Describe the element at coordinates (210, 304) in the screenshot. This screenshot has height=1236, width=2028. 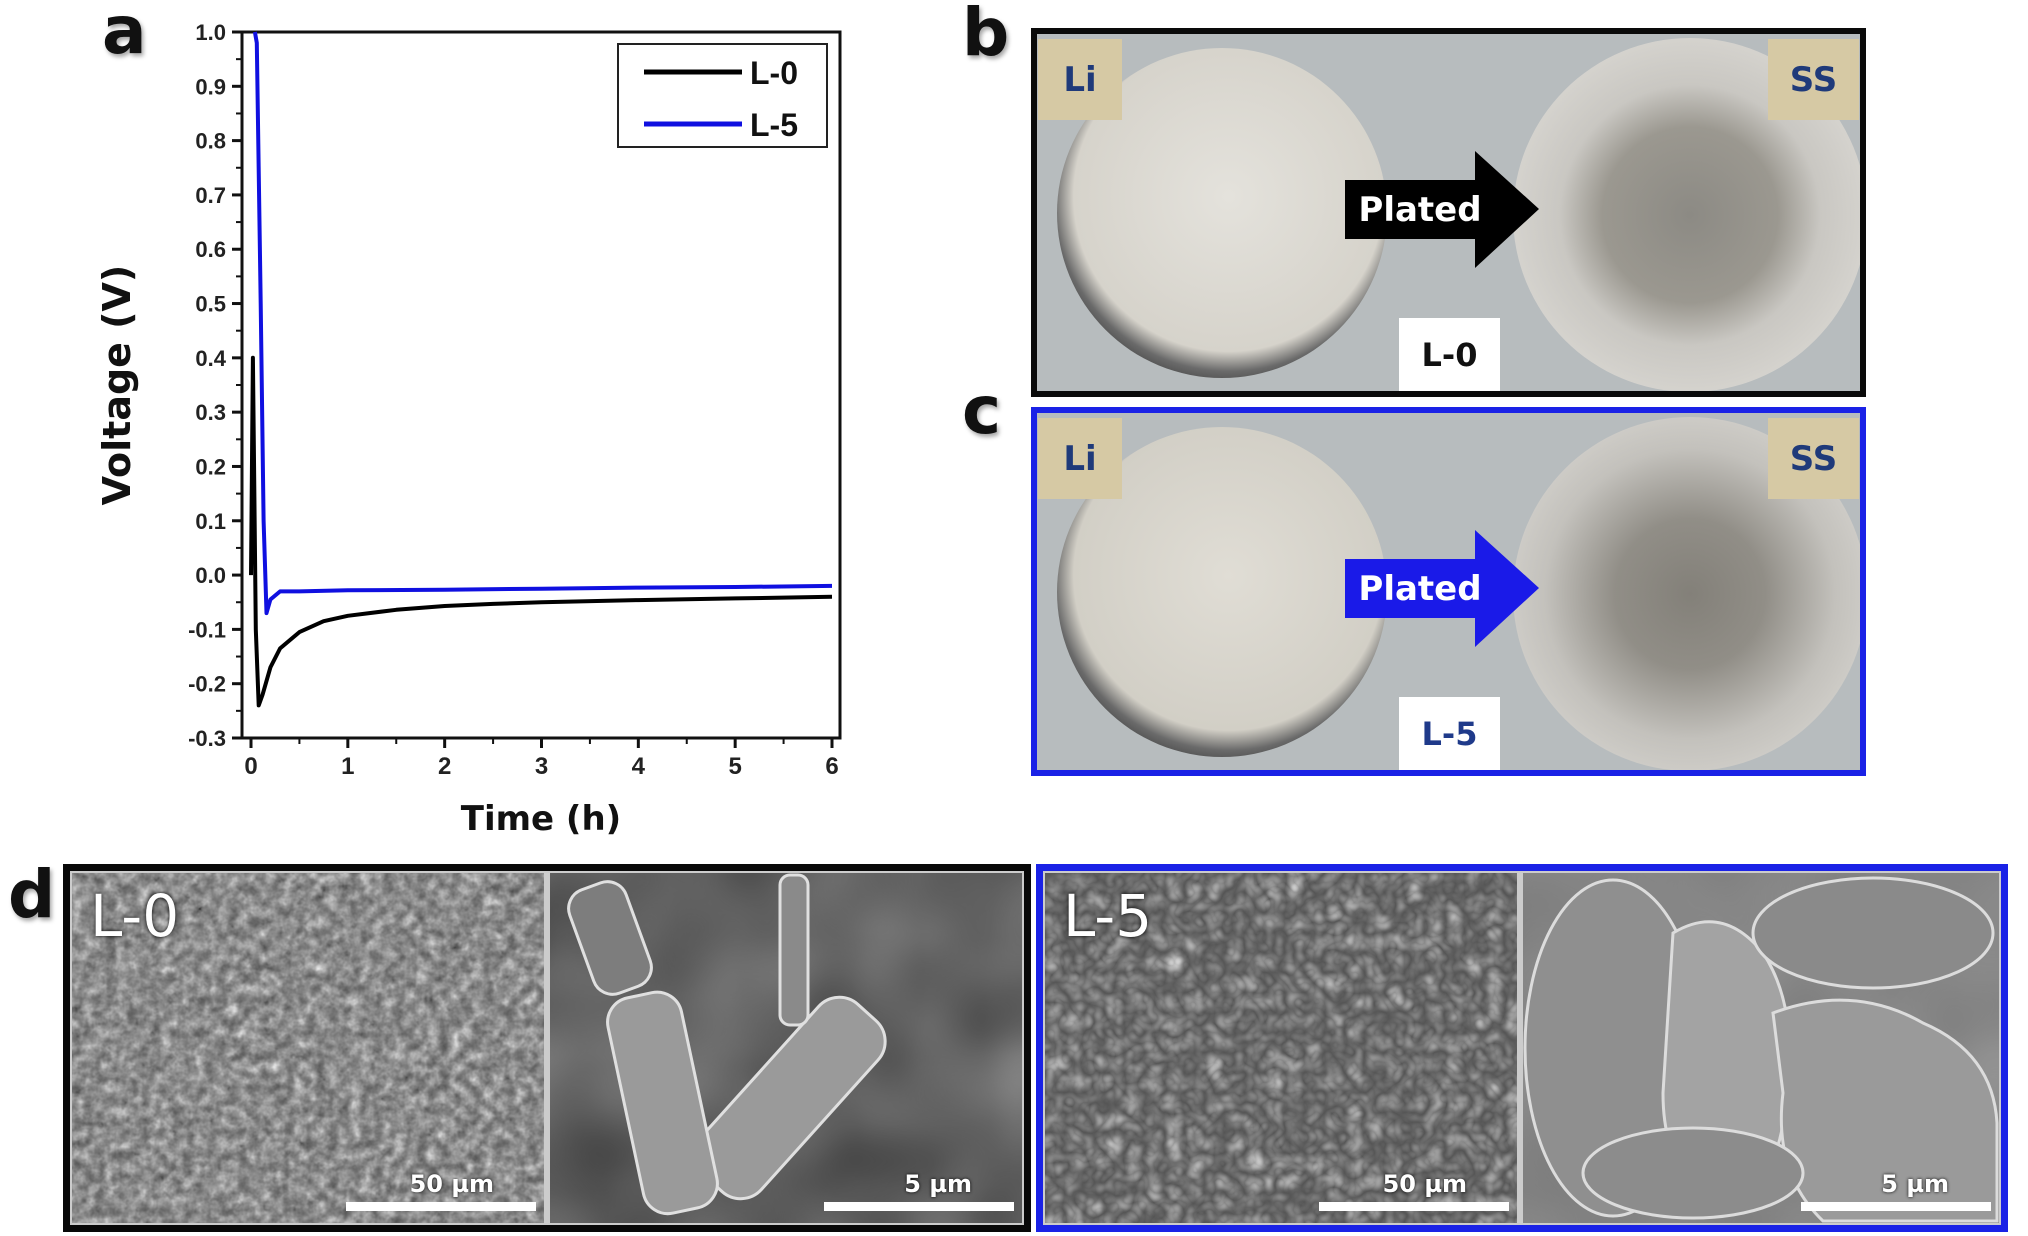
I see `y-tick-label: 0.5` at that location.